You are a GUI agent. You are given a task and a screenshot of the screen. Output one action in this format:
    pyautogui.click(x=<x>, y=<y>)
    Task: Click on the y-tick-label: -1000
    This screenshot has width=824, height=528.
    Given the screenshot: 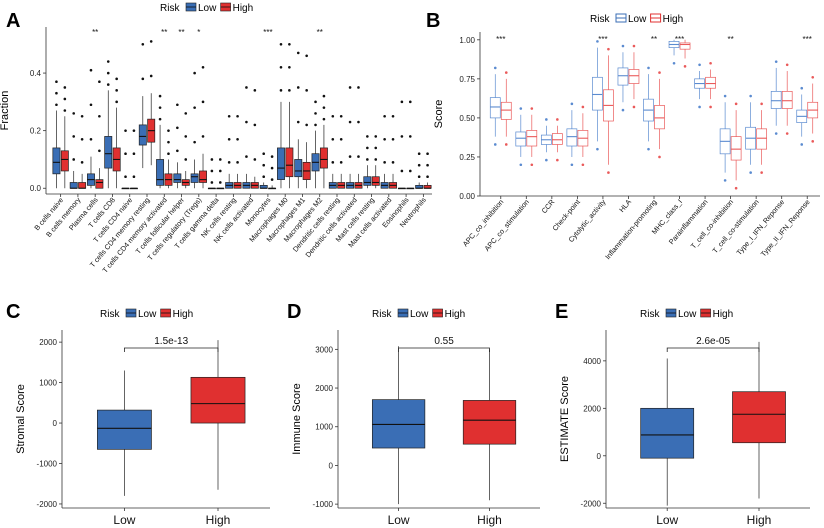 What is the action you would take?
    pyautogui.click(x=323, y=504)
    